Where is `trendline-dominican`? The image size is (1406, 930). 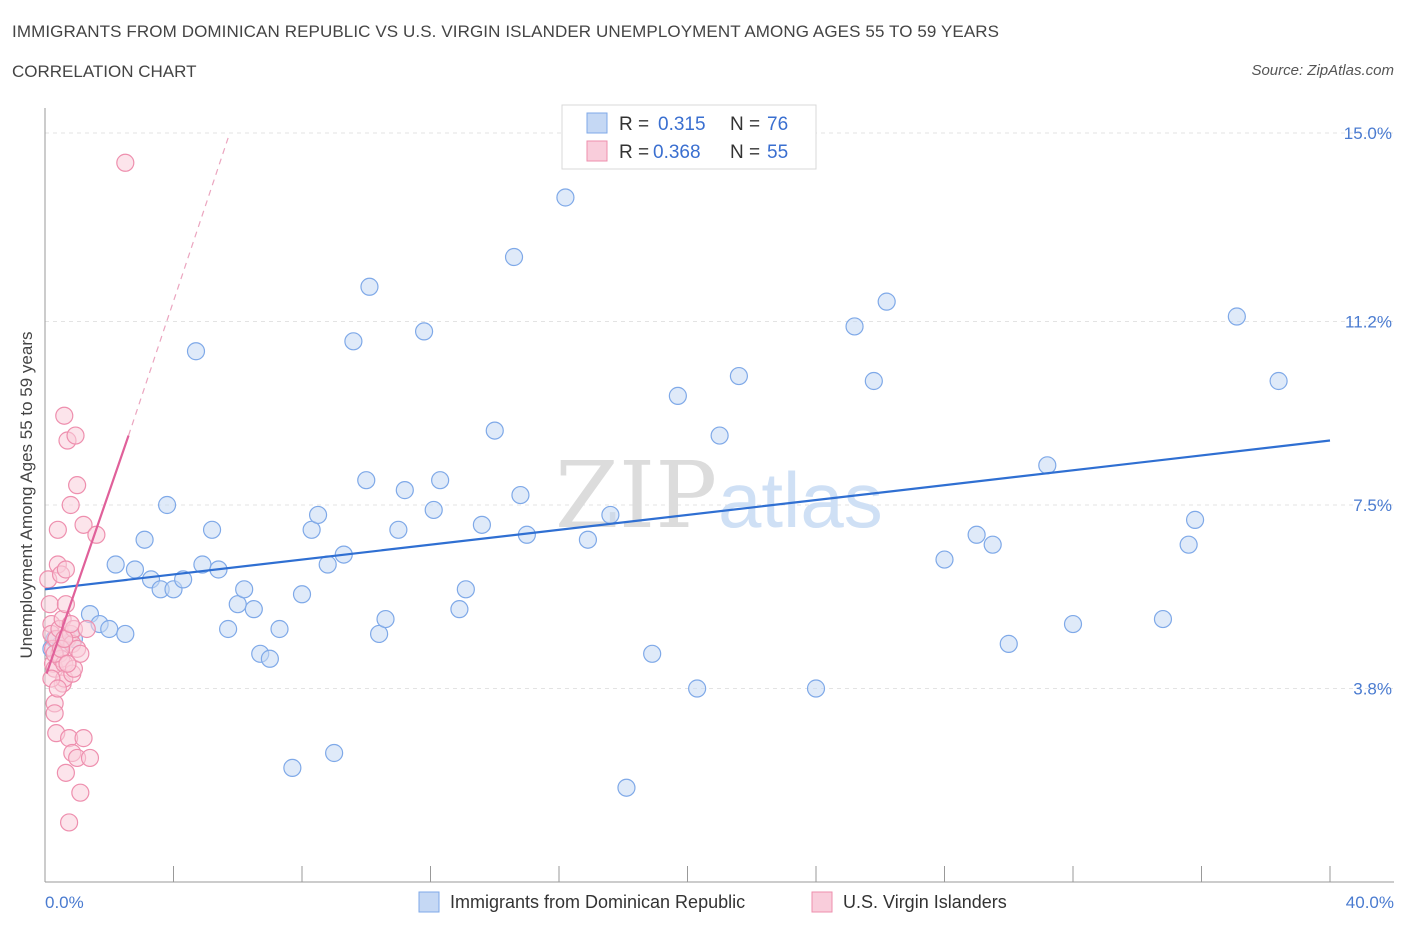
trendline-dominican is located at coordinates (687, 515).